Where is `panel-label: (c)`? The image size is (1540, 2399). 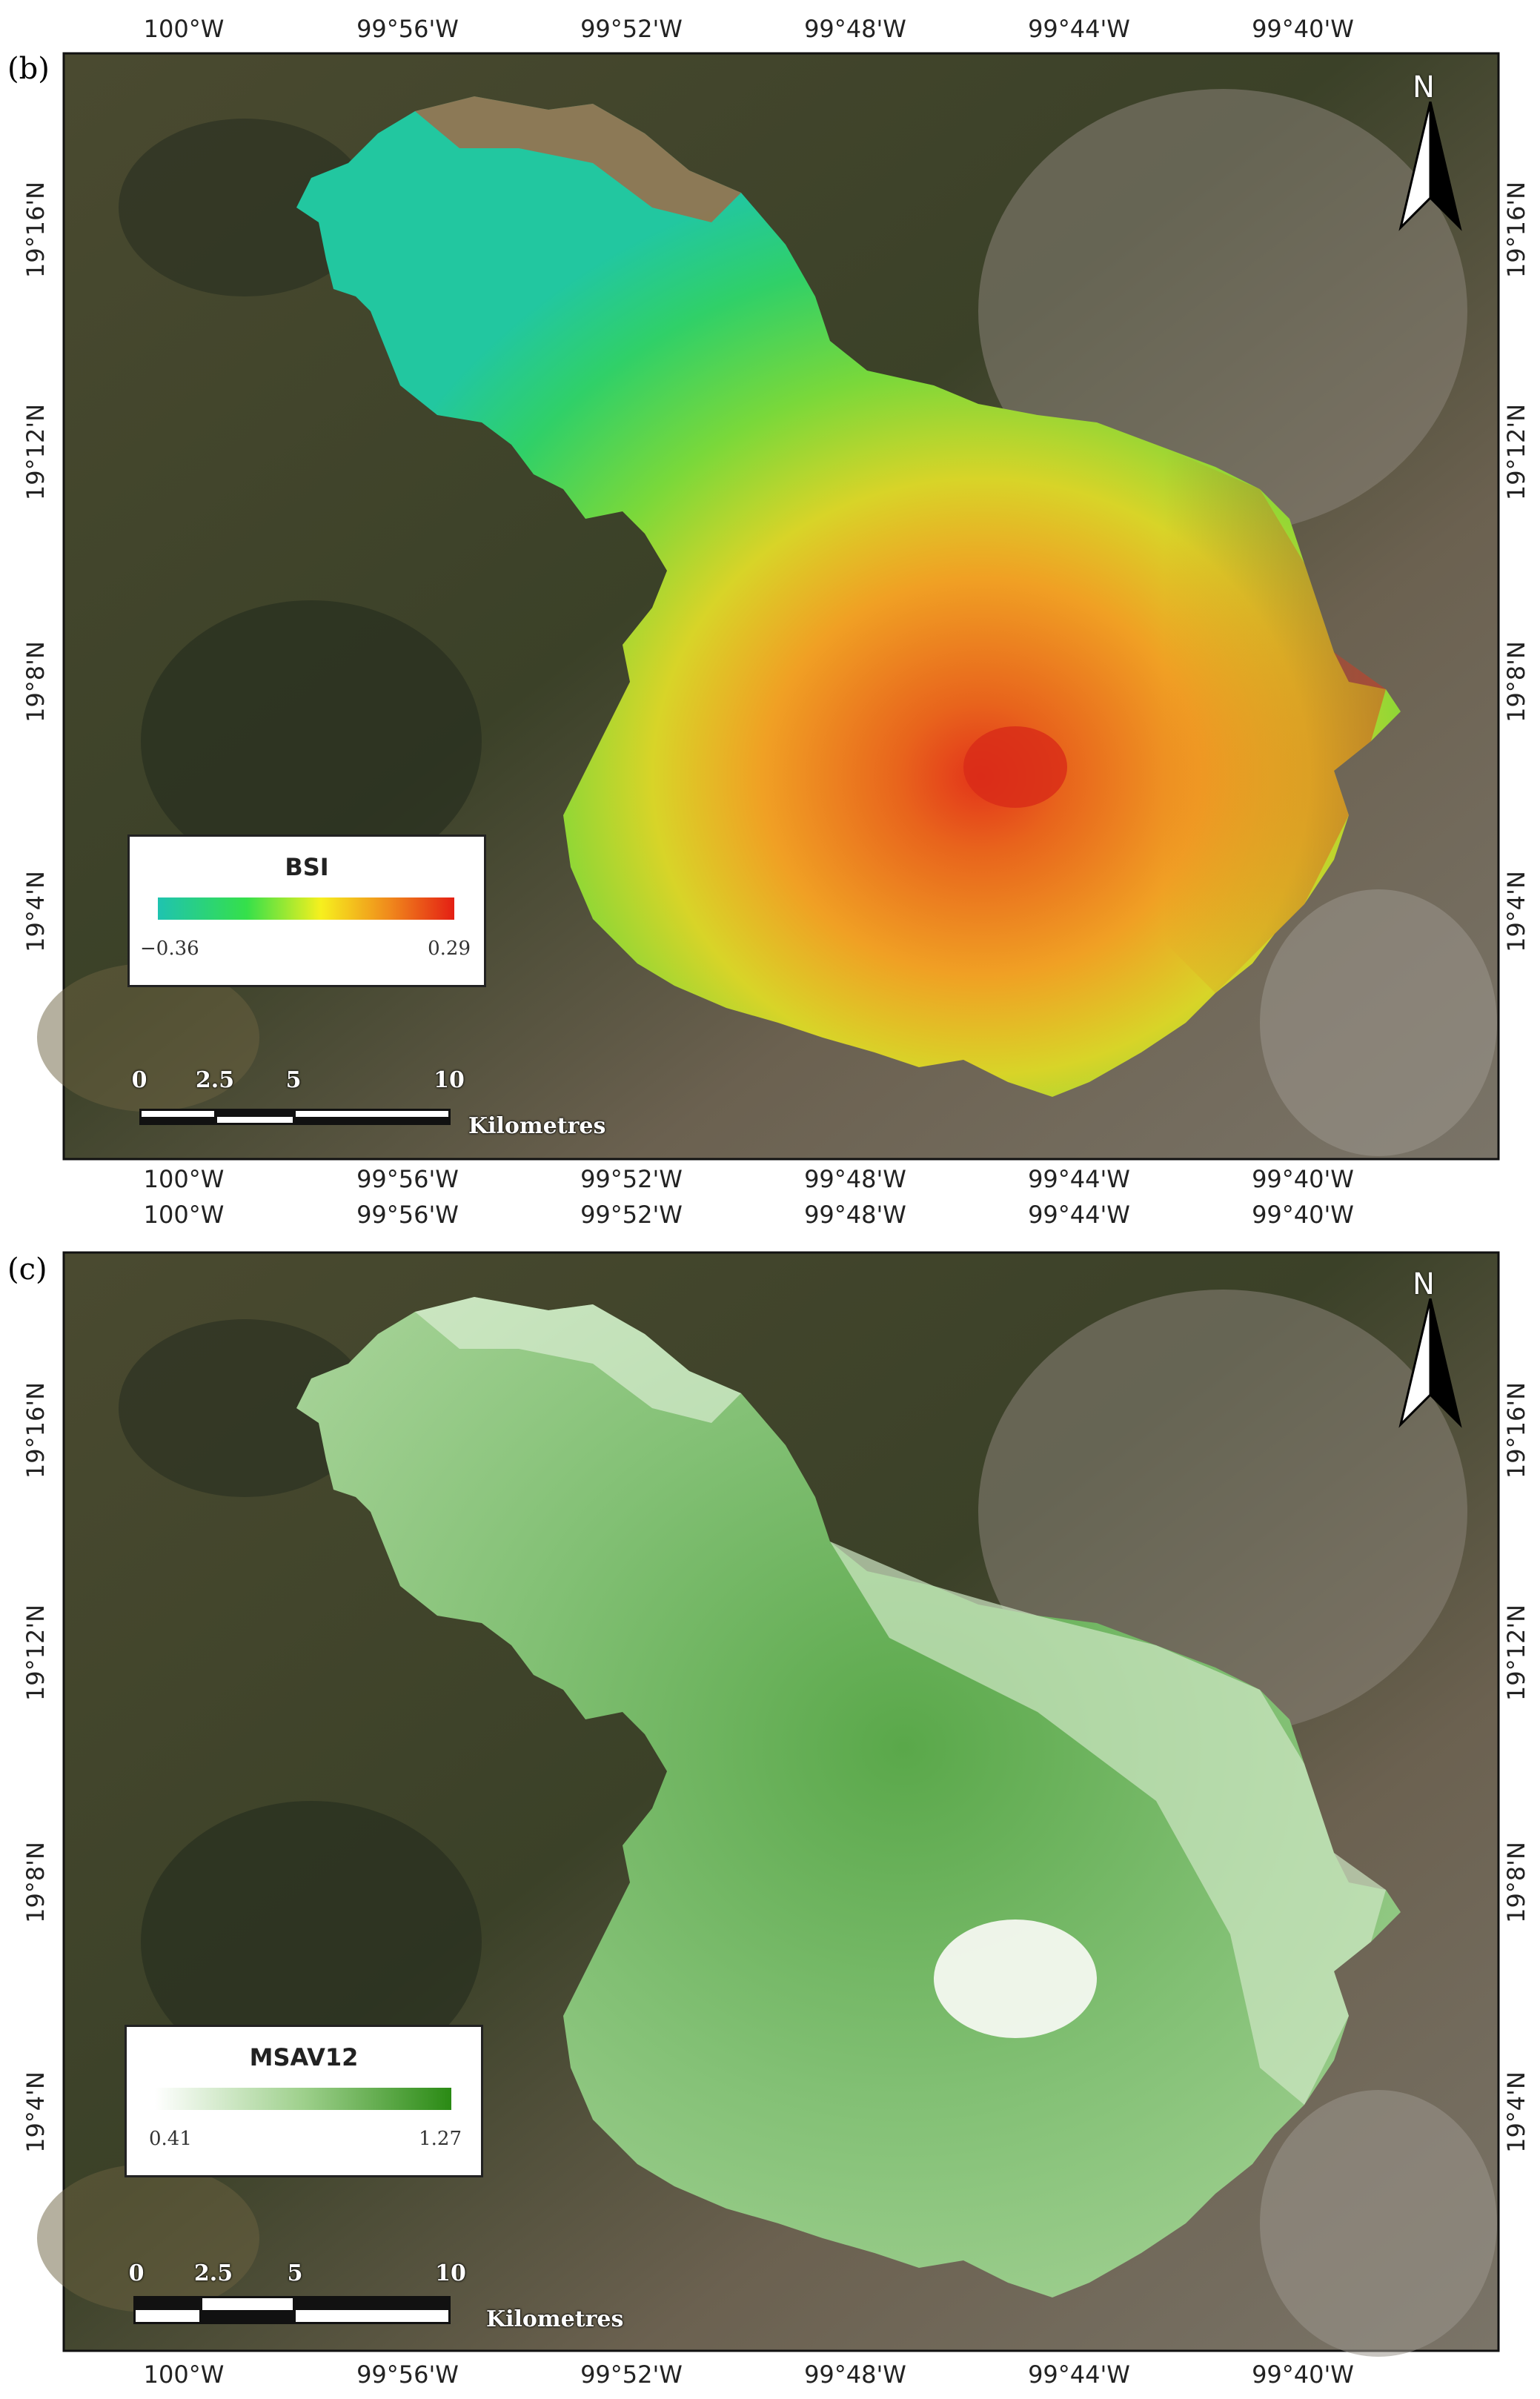 panel-label: (c) is located at coordinates (27, 1269).